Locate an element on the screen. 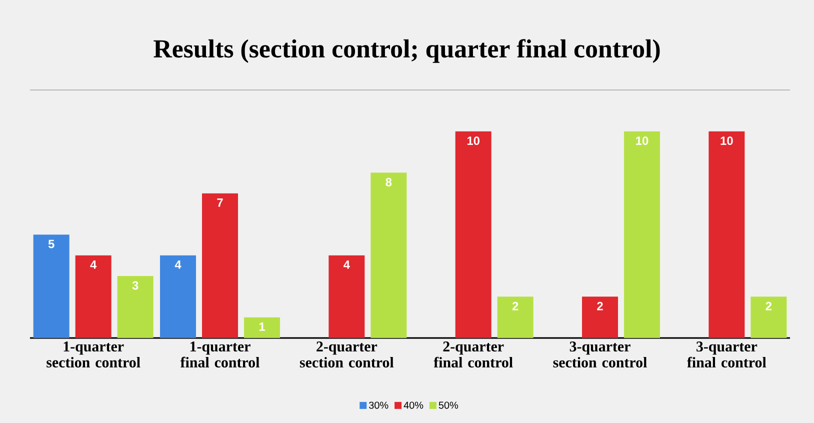  x-tick-label: 1-quarter final control is located at coordinates (220, 355).